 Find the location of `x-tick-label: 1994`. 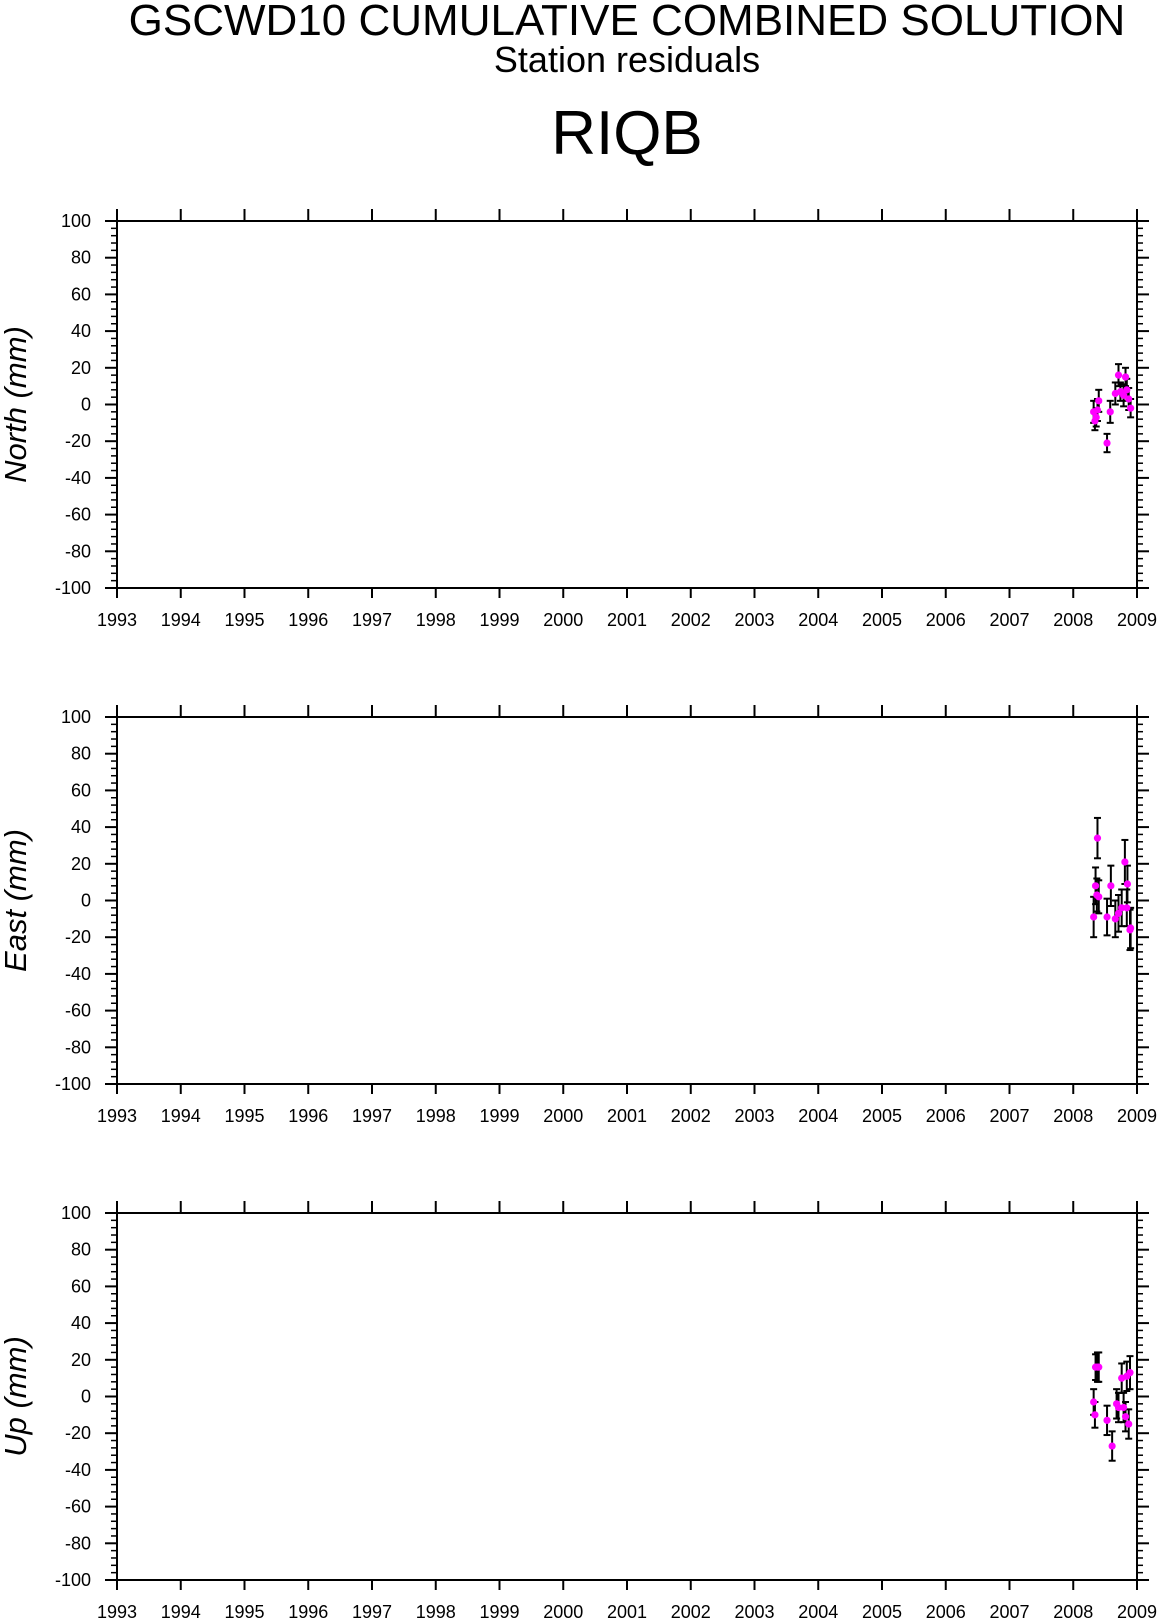

x-tick-label: 1994 is located at coordinates (181, 1116).